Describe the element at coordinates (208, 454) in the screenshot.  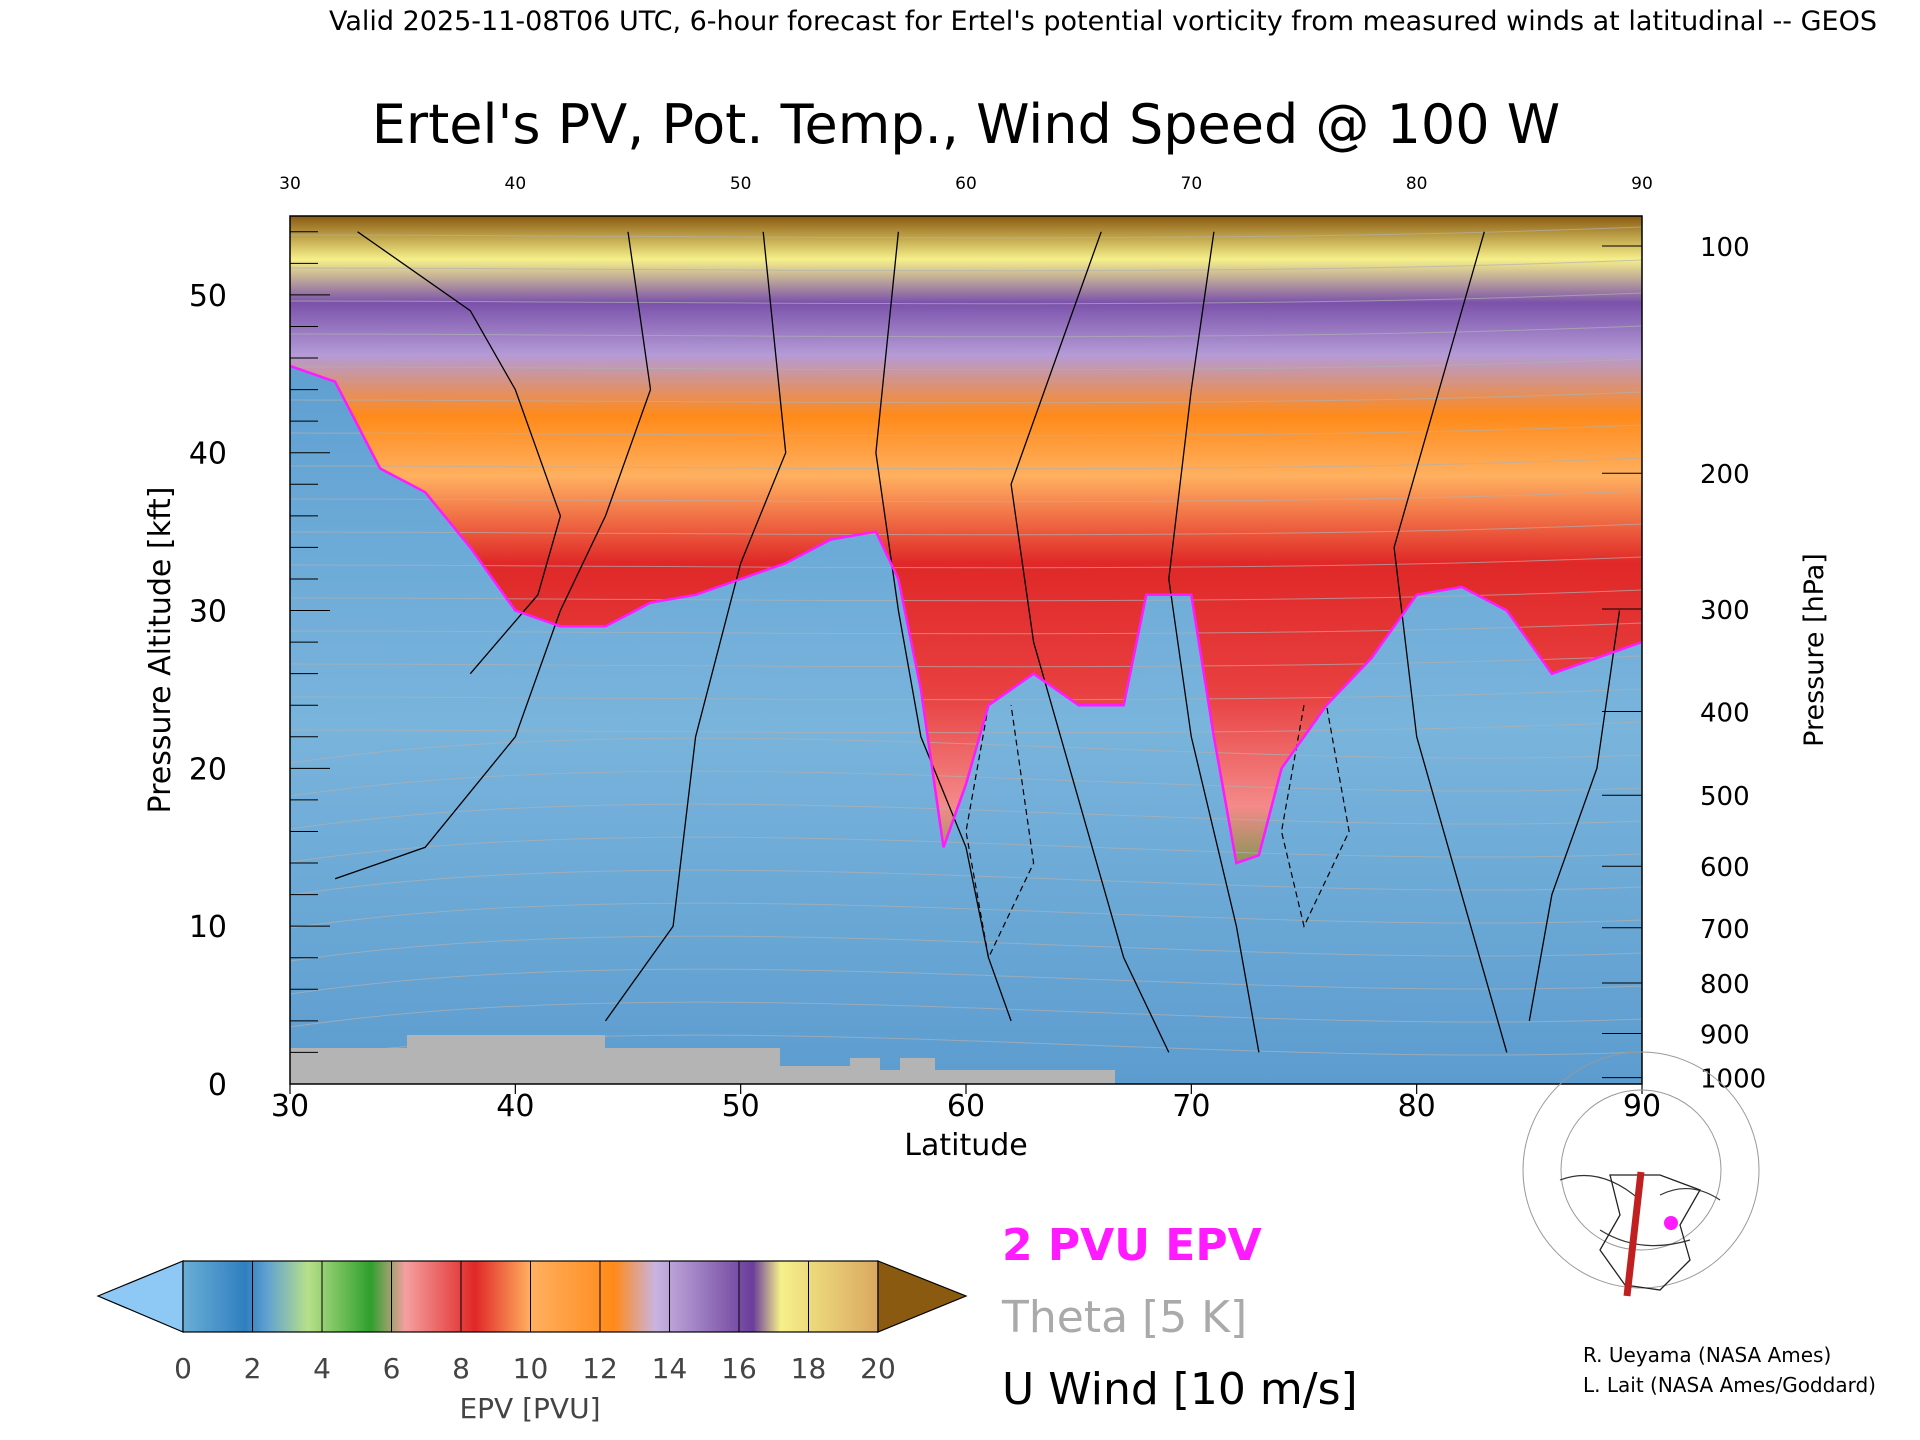
I see `y-tick-label: 40` at that location.